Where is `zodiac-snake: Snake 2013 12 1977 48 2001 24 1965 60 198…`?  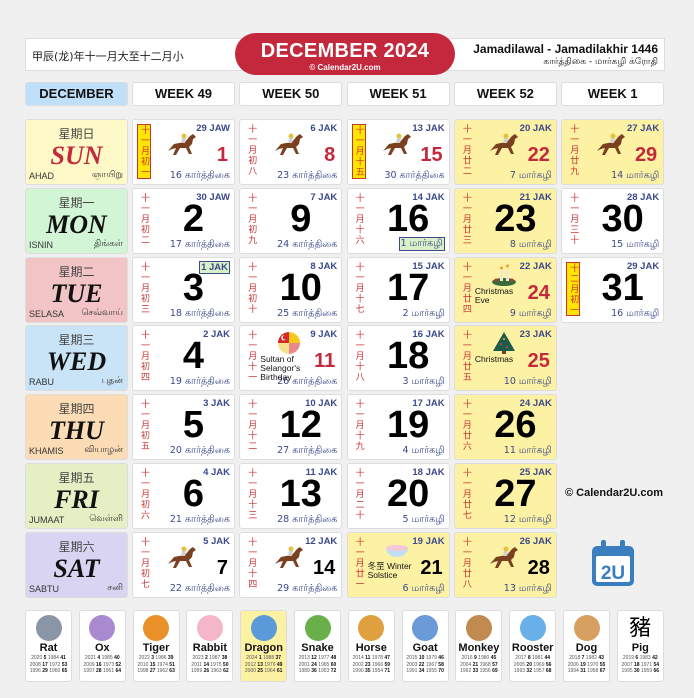
zodiac-snake: Snake 2013 12 1977 48 2001 24 1965 60 198… is located at coordinates (317, 646).